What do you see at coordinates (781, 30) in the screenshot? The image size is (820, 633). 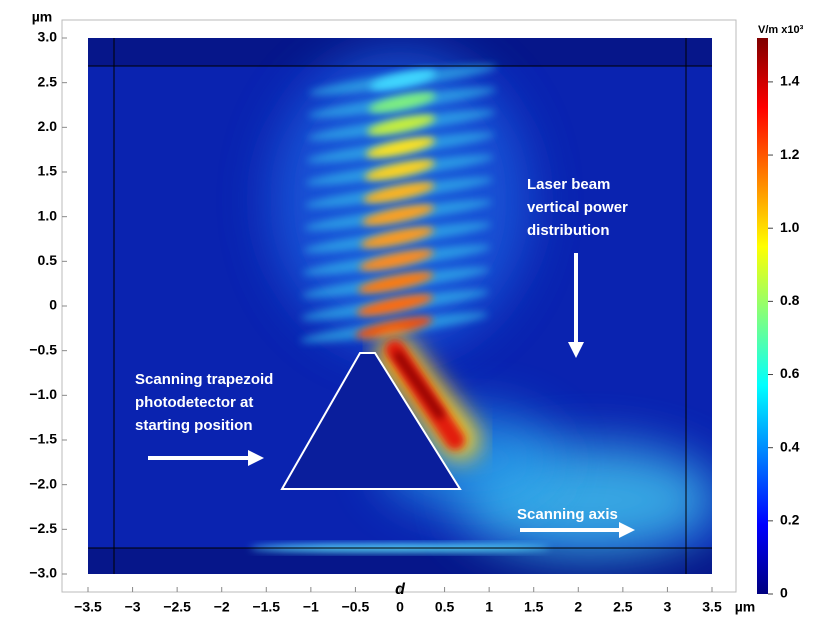 I see `colorbar-label: V/m x10³` at bounding box center [781, 30].